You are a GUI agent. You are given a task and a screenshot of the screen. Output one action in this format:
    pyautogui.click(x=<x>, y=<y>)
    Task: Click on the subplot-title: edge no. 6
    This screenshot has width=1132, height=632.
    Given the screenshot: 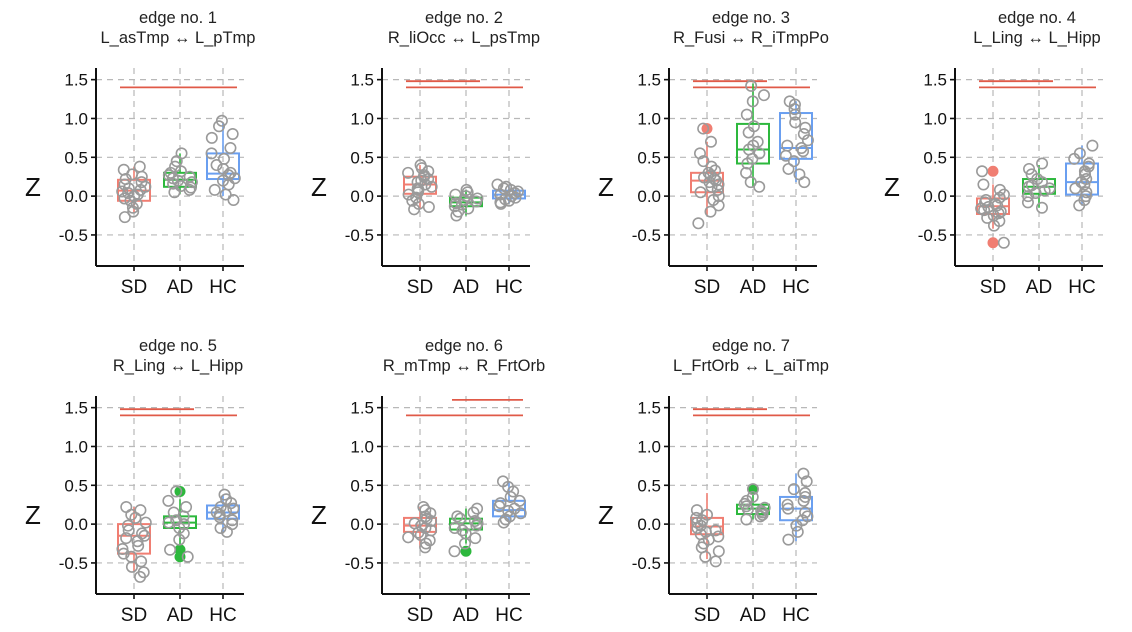 What is the action you would take?
    pyautogui.click(x=464, y=346)
    